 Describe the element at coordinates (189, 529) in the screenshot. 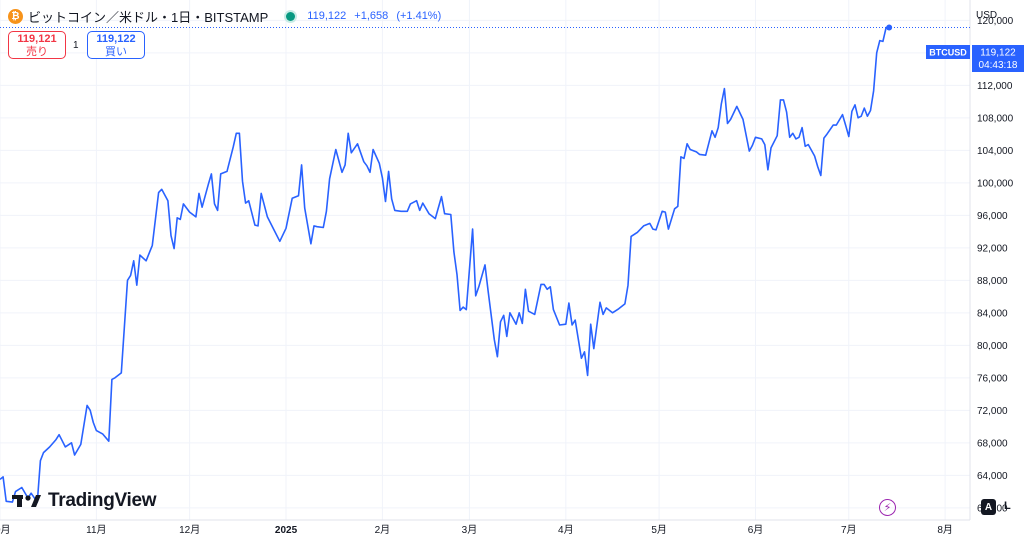

I see `x-tick-label: 12月` at that location.